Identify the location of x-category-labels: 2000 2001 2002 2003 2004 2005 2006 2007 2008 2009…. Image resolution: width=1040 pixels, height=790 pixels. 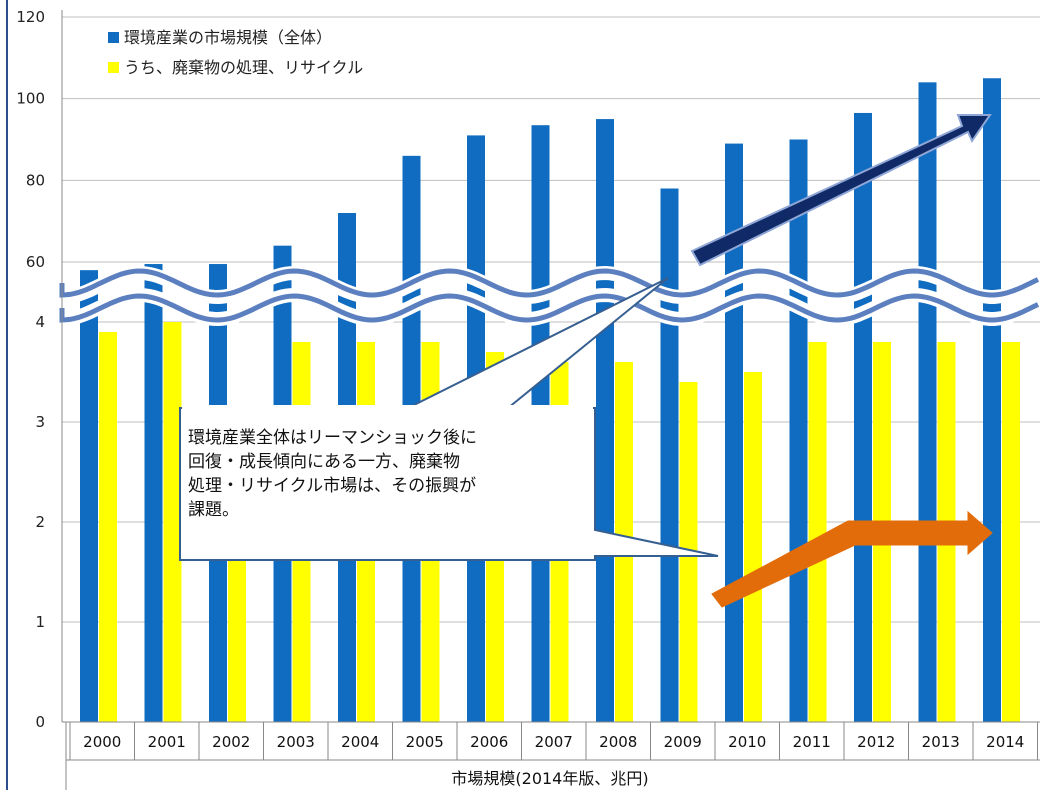
(553, 742).